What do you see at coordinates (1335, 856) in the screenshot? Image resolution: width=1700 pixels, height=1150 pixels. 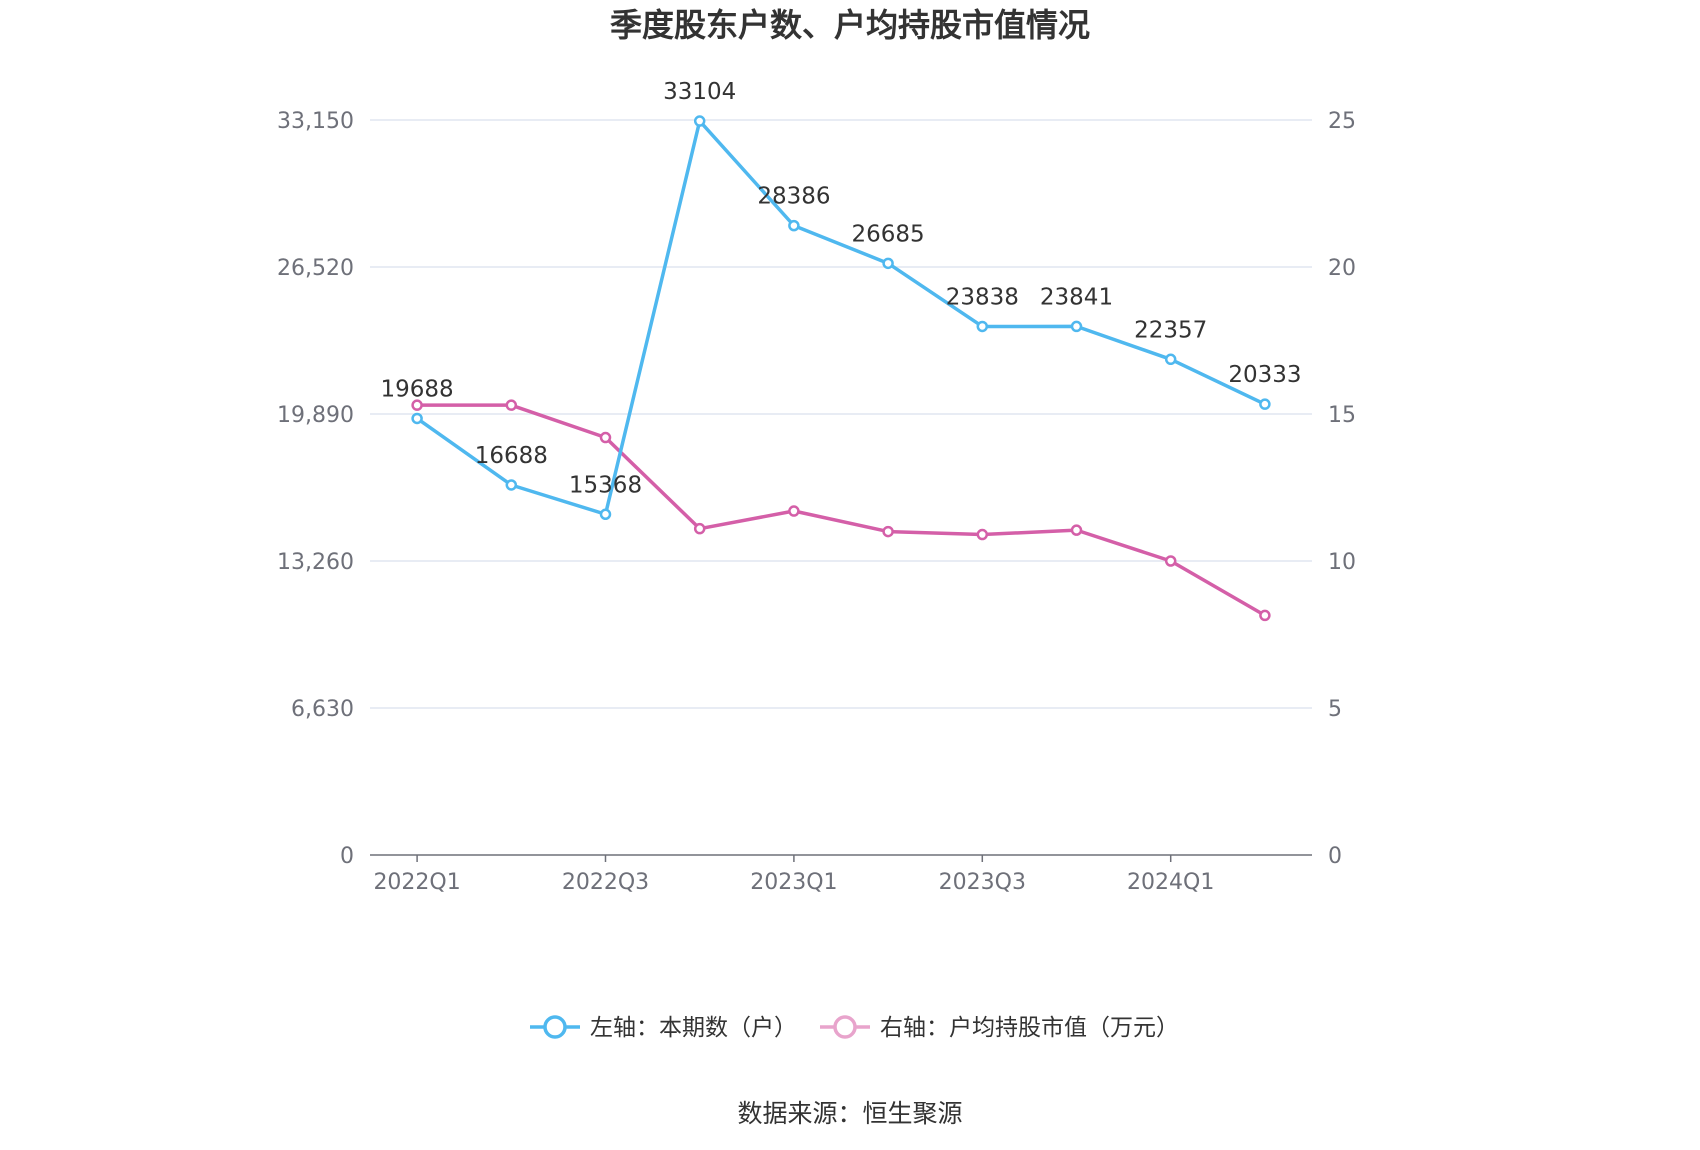 I see `right-axis-tick-label: 0` at bounding box center [1335, 856].